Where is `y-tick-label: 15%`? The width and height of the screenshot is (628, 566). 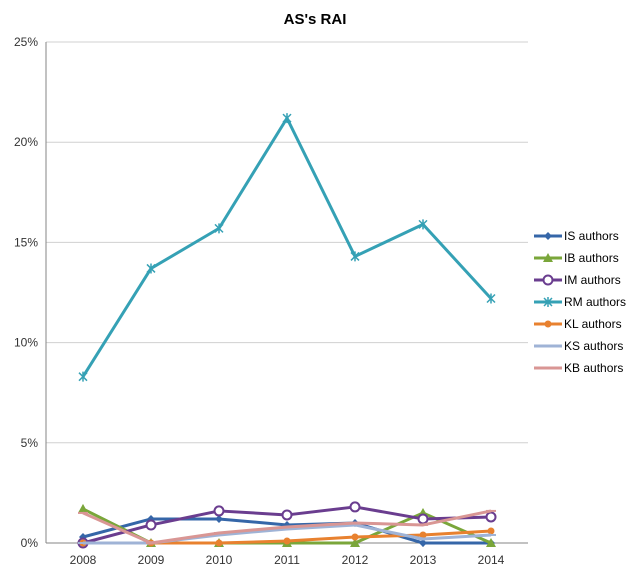
y-tick-label: 15% is located at coordinates (26, 242).